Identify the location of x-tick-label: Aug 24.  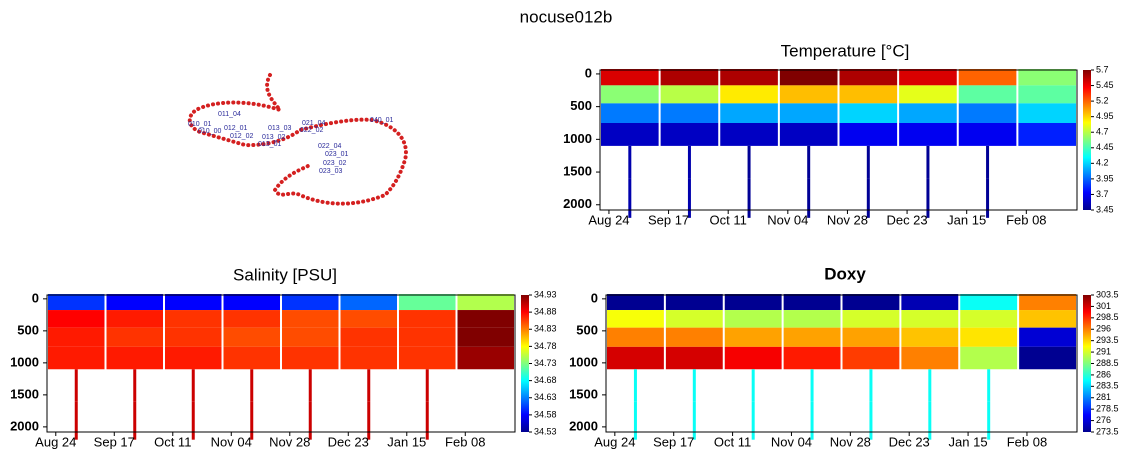
(55, 441).